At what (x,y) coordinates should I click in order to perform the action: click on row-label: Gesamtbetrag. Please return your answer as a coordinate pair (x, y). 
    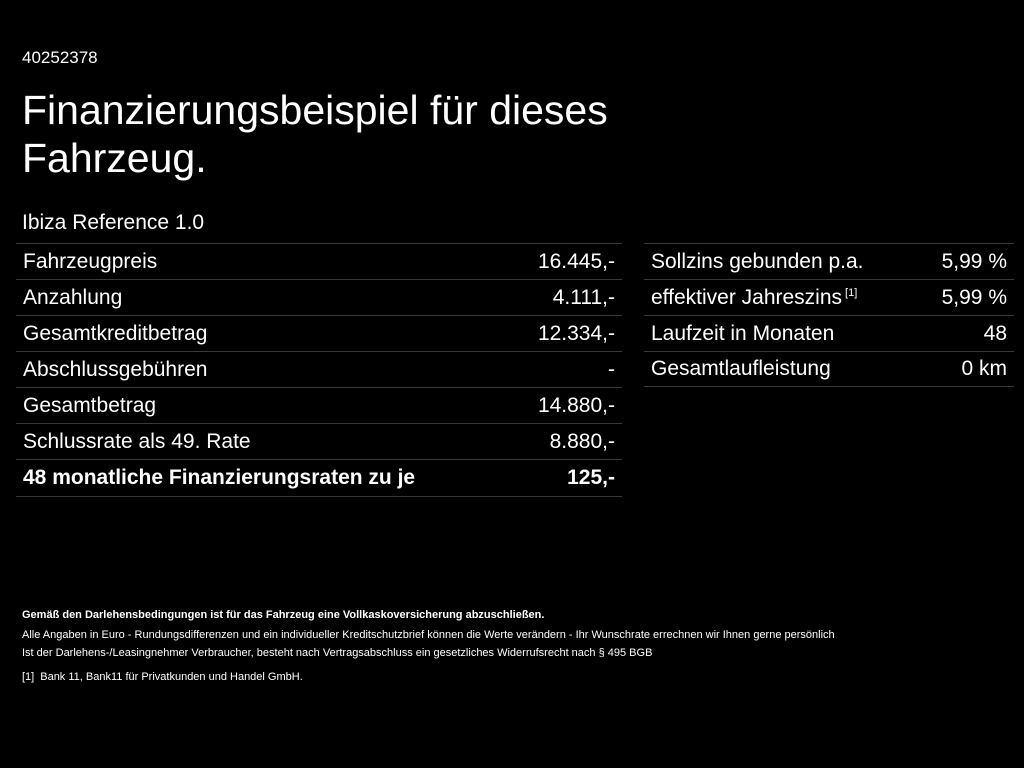
    Looking at the image, I should click on (90, 405).